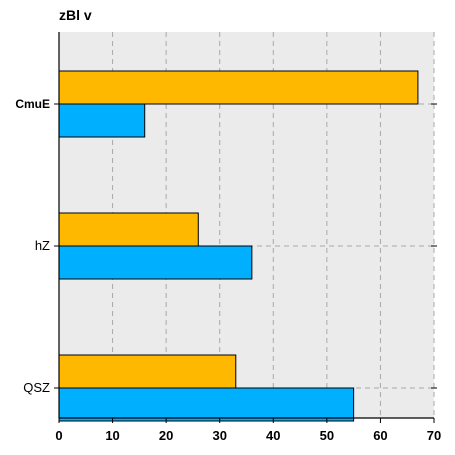  Describe the element at coordinates (58, 435) in the screenshot. I see `x-tick-label: 0` at that location.